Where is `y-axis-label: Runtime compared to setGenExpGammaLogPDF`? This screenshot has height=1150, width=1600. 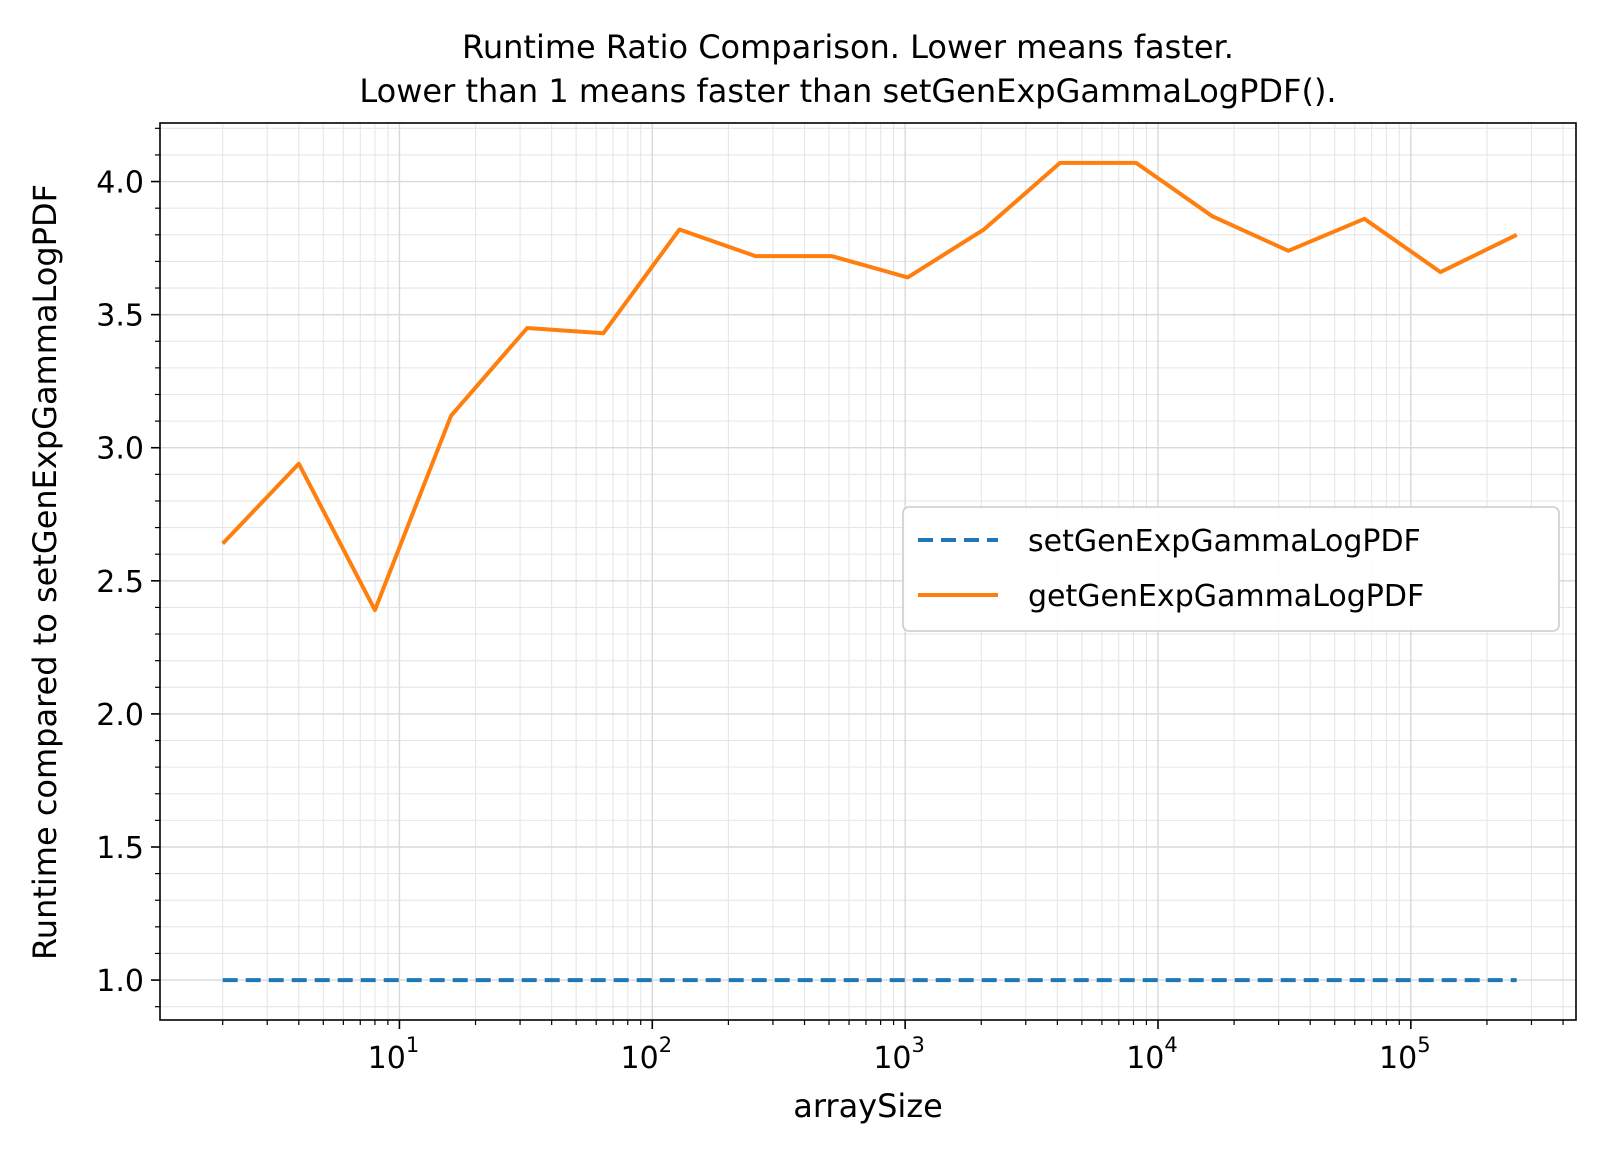 y-axis-label: Runtime compared to setGenExpGammaLogPDF is located at coordinates (45, 572).